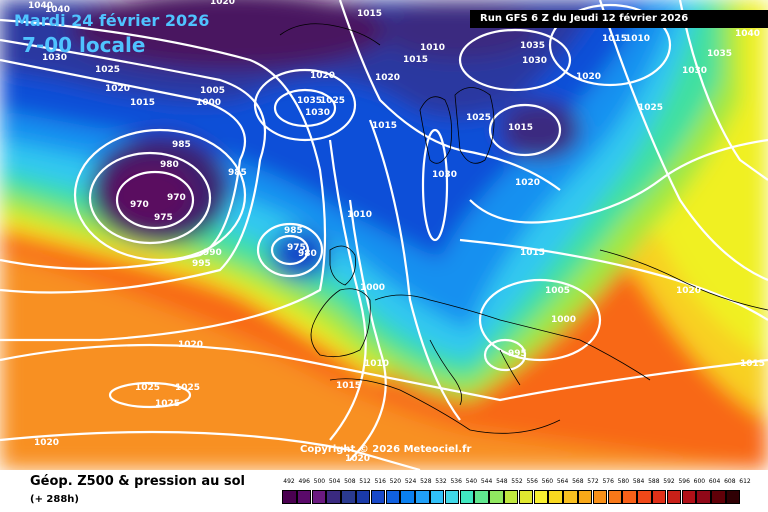 This screenshot has width=768, height=512. Describe the element at coordinates (84, 45) in the screenshot. I see `forecast-hour: 7-00 locale` at that location.